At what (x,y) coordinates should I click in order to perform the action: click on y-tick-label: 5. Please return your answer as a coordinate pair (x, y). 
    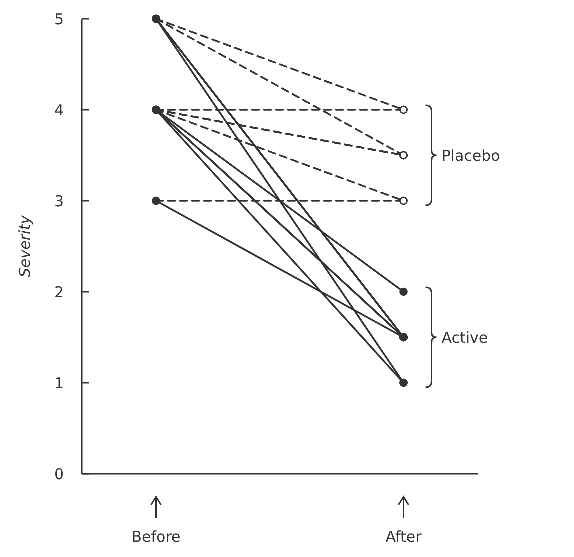
    Looking at the image, I should click on (59, 19).